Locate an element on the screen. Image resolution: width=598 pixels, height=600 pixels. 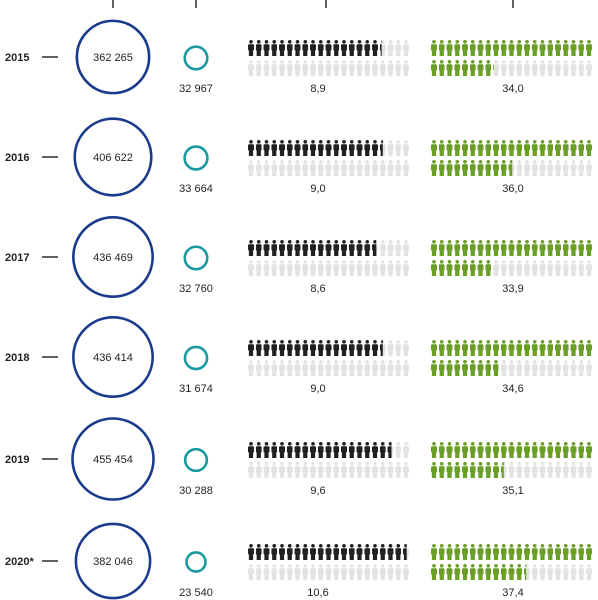
small-circle-value: 32 967 is located at coordinates (196, 89).